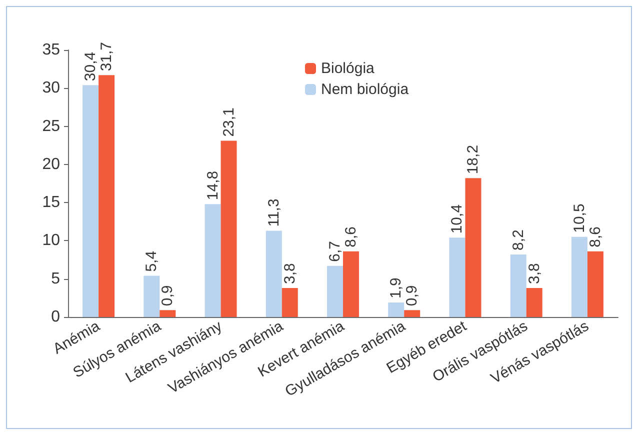 The image size is (640, 437). Describe the element at coordinates (151, 261) in the screenshot. I see `data-label: 5,4` at that location.